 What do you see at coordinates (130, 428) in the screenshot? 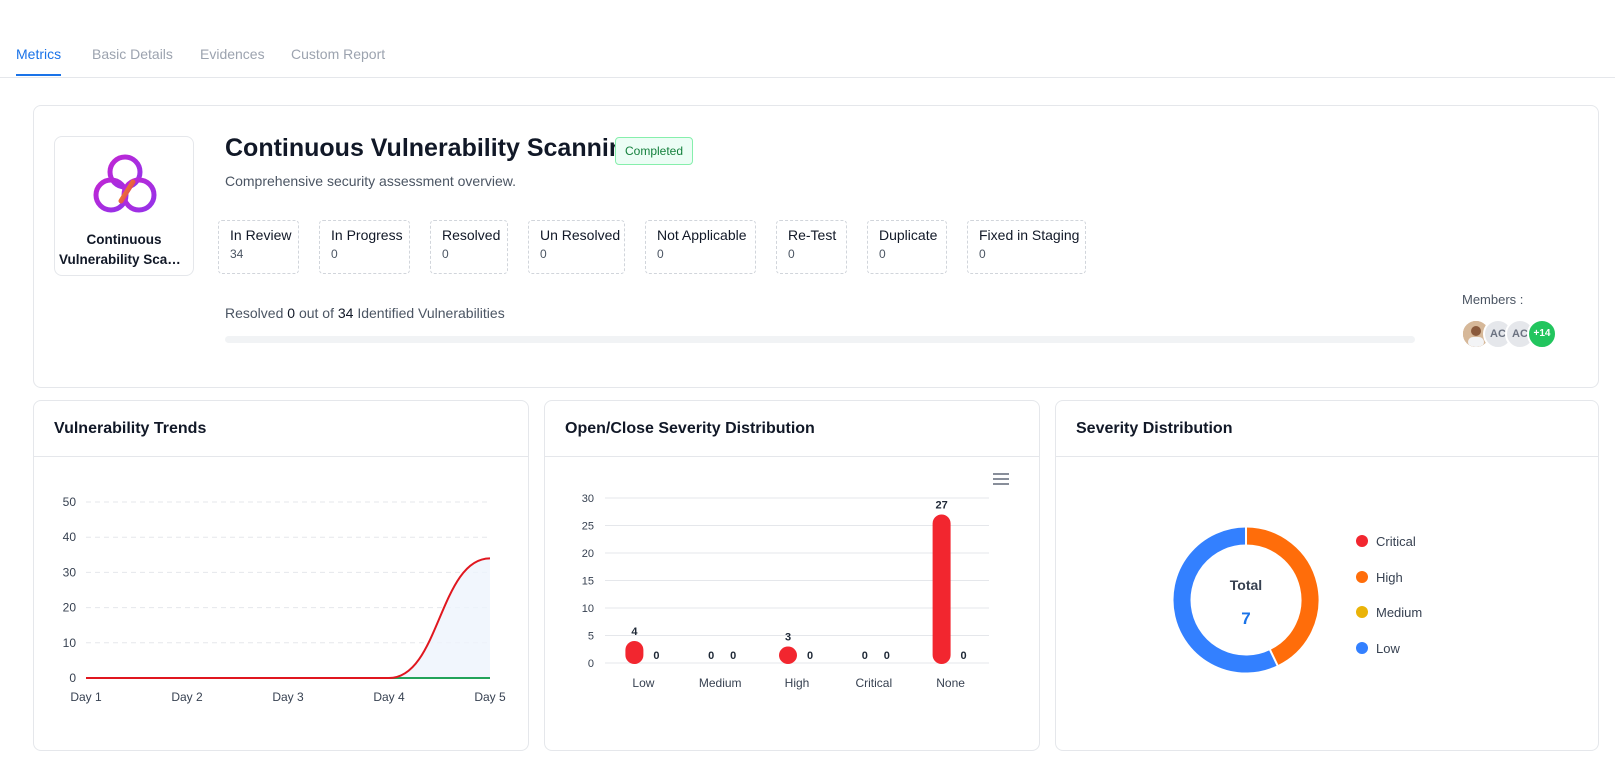
I see `chart-title: Vulnerability Trends` at bounding box center [130, 428].